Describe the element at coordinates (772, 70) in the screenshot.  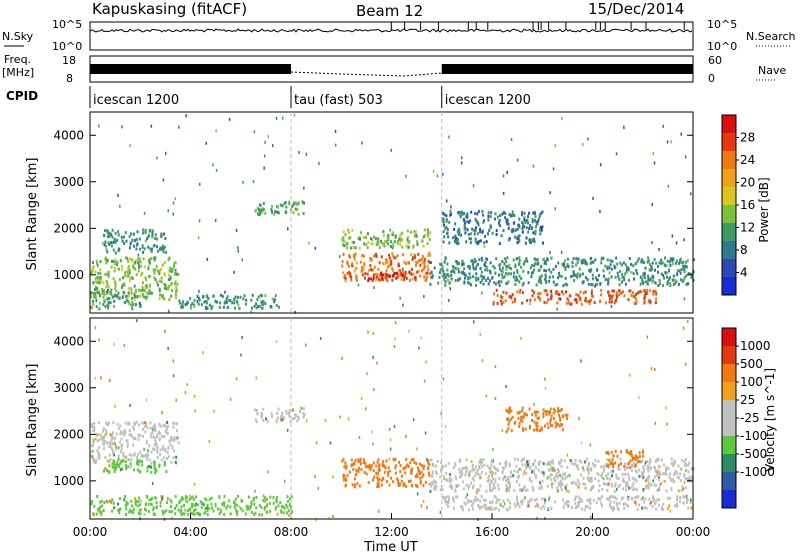
I see `nave-label: Nave` at that location.